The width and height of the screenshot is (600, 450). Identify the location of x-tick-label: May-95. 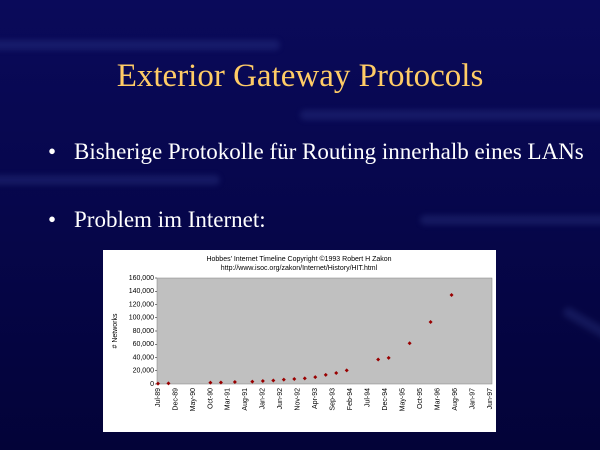
(402, 399).